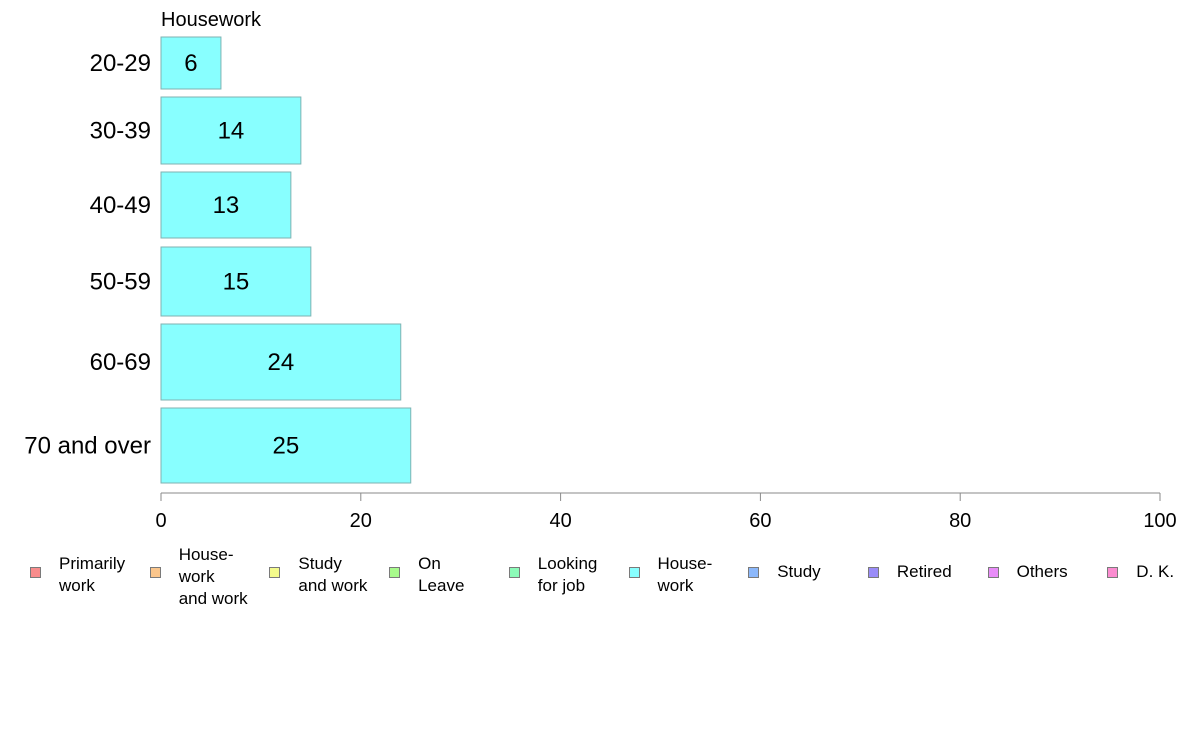  I want to click on legend-label: House- work and work, so click(213, 576).